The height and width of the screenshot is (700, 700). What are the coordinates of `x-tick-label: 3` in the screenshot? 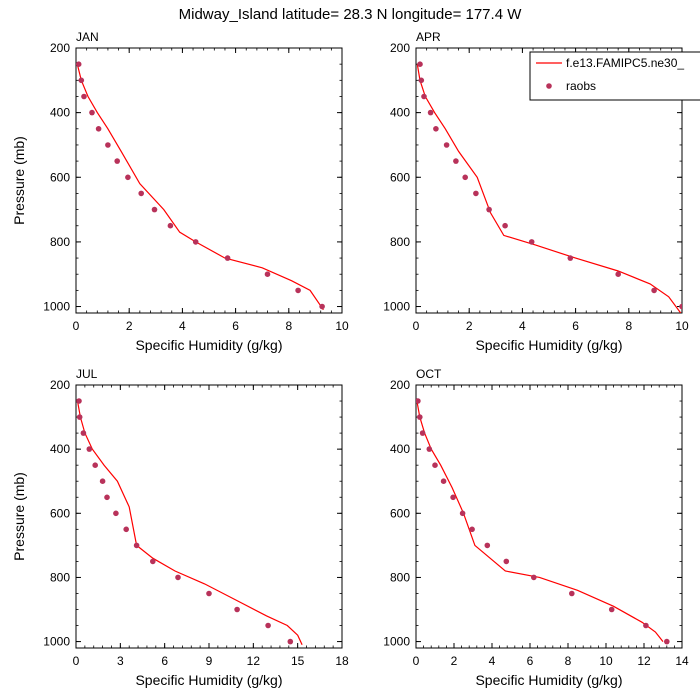 It's located at (120, 661).